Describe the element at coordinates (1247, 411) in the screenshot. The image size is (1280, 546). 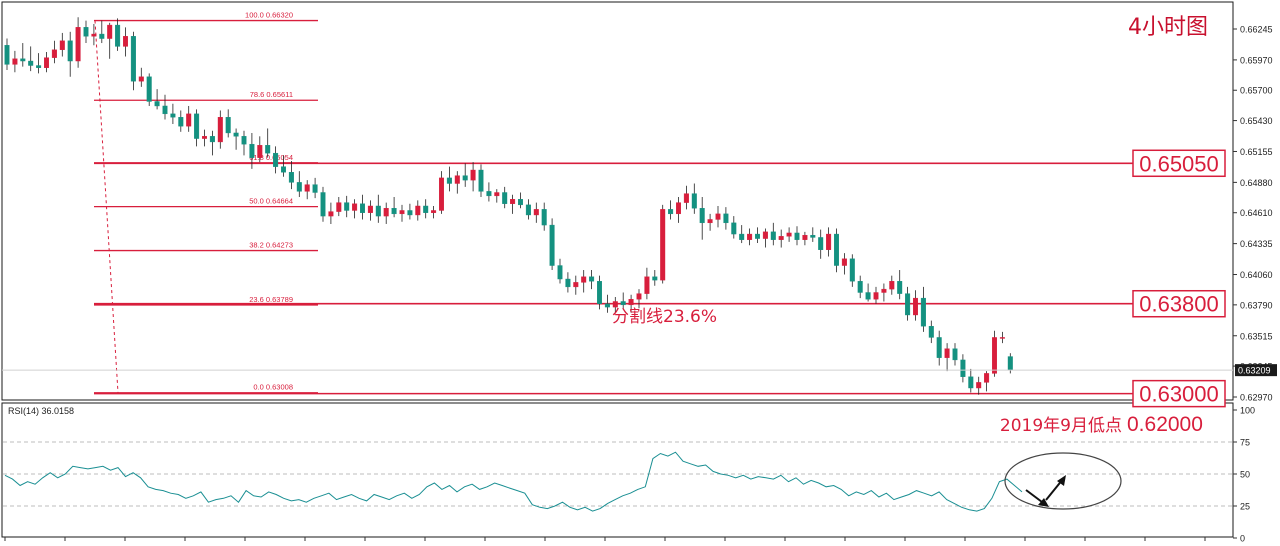
I see `rsi-tick-label: 100` at that location.